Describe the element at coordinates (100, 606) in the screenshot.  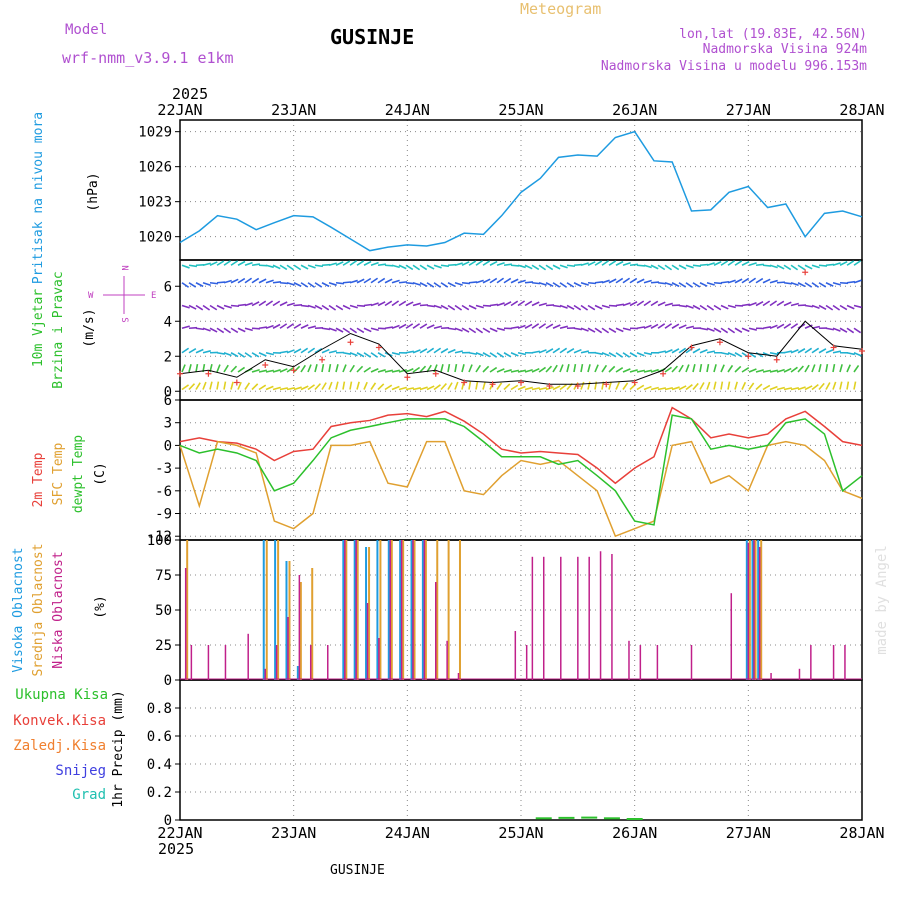
I see `cloud-unit: (%)` at that location.